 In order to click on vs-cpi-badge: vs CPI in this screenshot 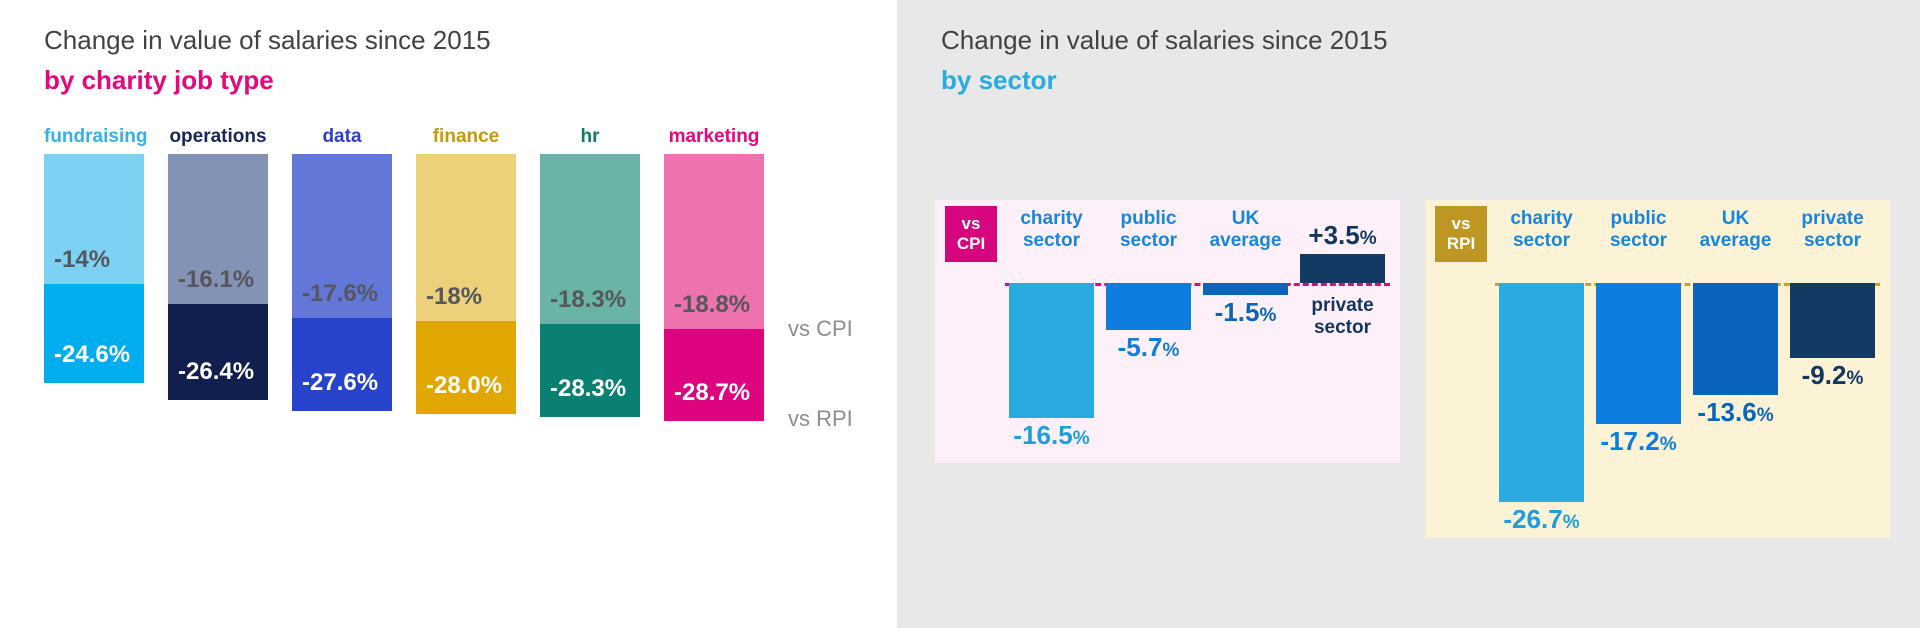, I will do `click(971, 234)`.